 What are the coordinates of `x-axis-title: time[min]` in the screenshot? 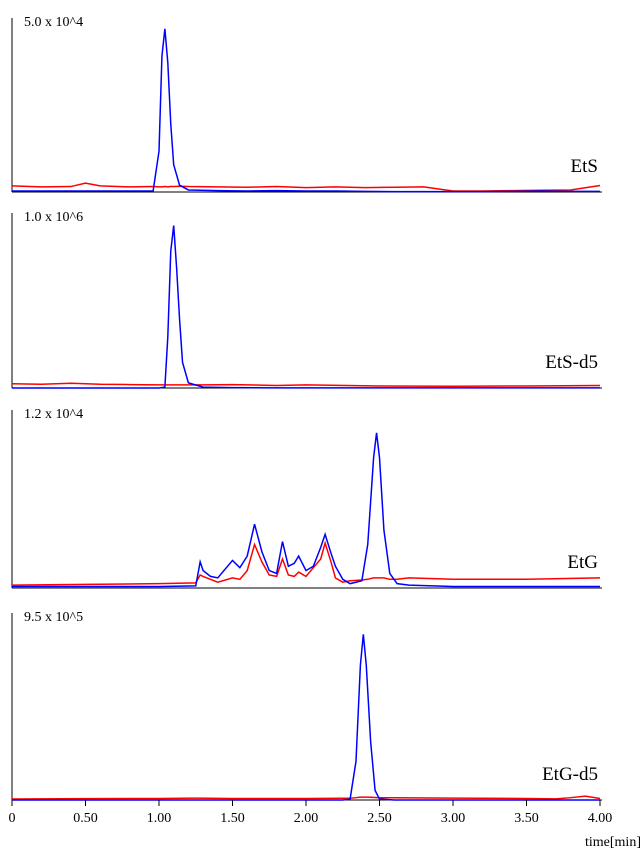 It's located at (613, 842).